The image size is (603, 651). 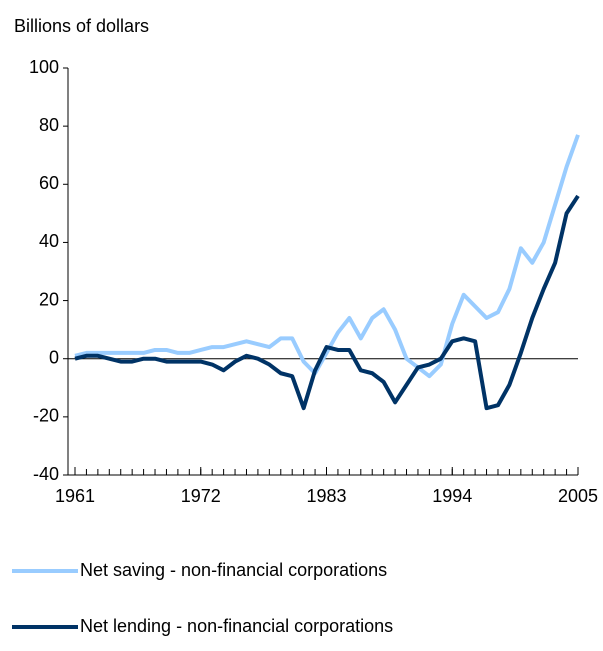 I want to click on legend-label: Net lending - non-financial corporations, so click(x=236, y=626).